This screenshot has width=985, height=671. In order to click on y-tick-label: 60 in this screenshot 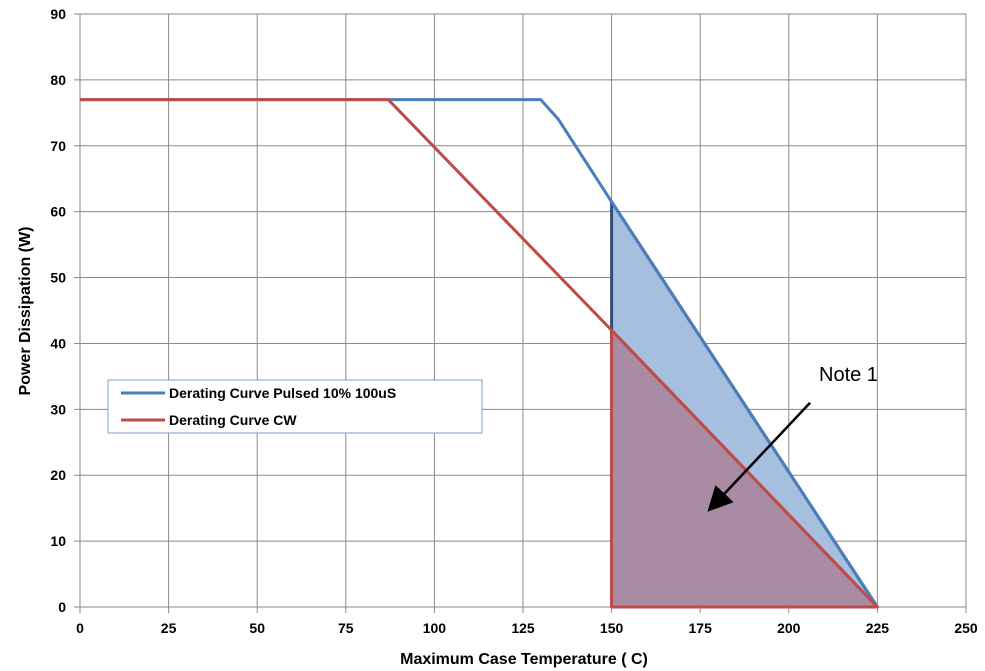, I will do `click(58, 212)`.